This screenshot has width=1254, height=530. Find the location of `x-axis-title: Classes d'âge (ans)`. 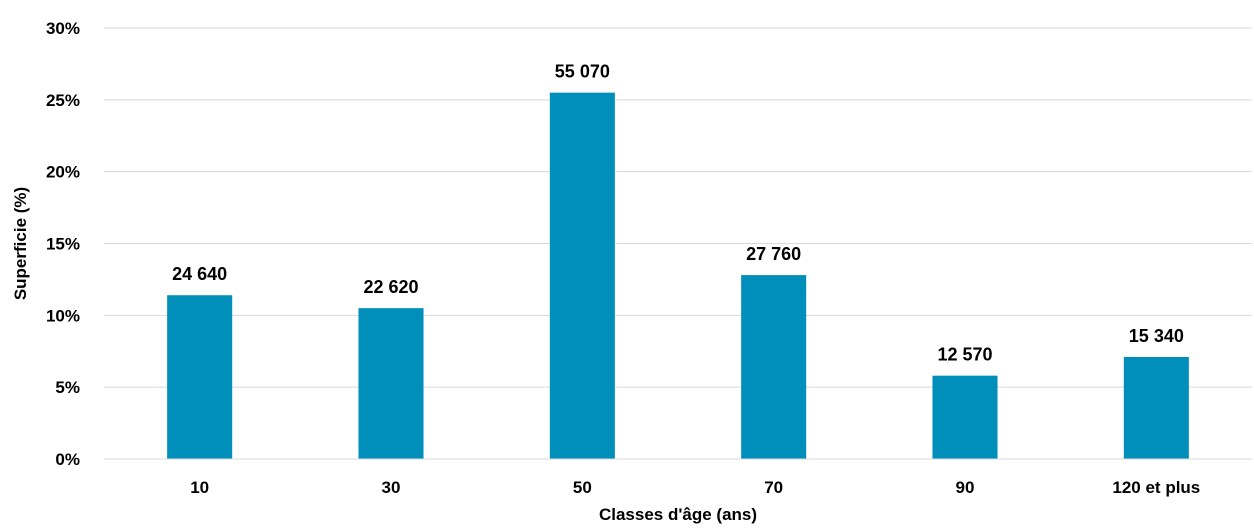

x-axis-title: Classes d'âge (ans) is located at coordinates (678, 514).